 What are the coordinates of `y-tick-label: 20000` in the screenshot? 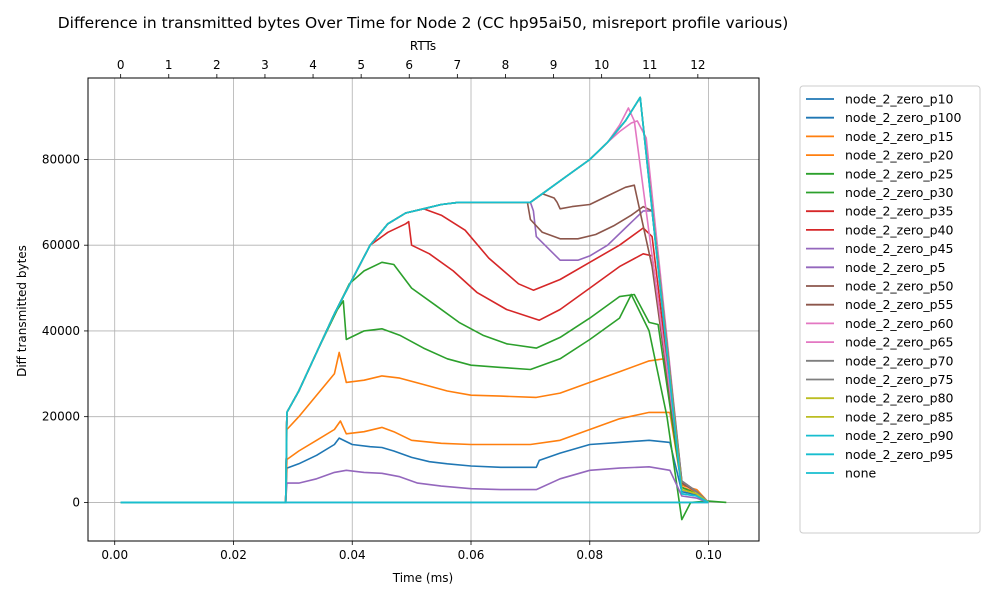 It's located at (61, 417).